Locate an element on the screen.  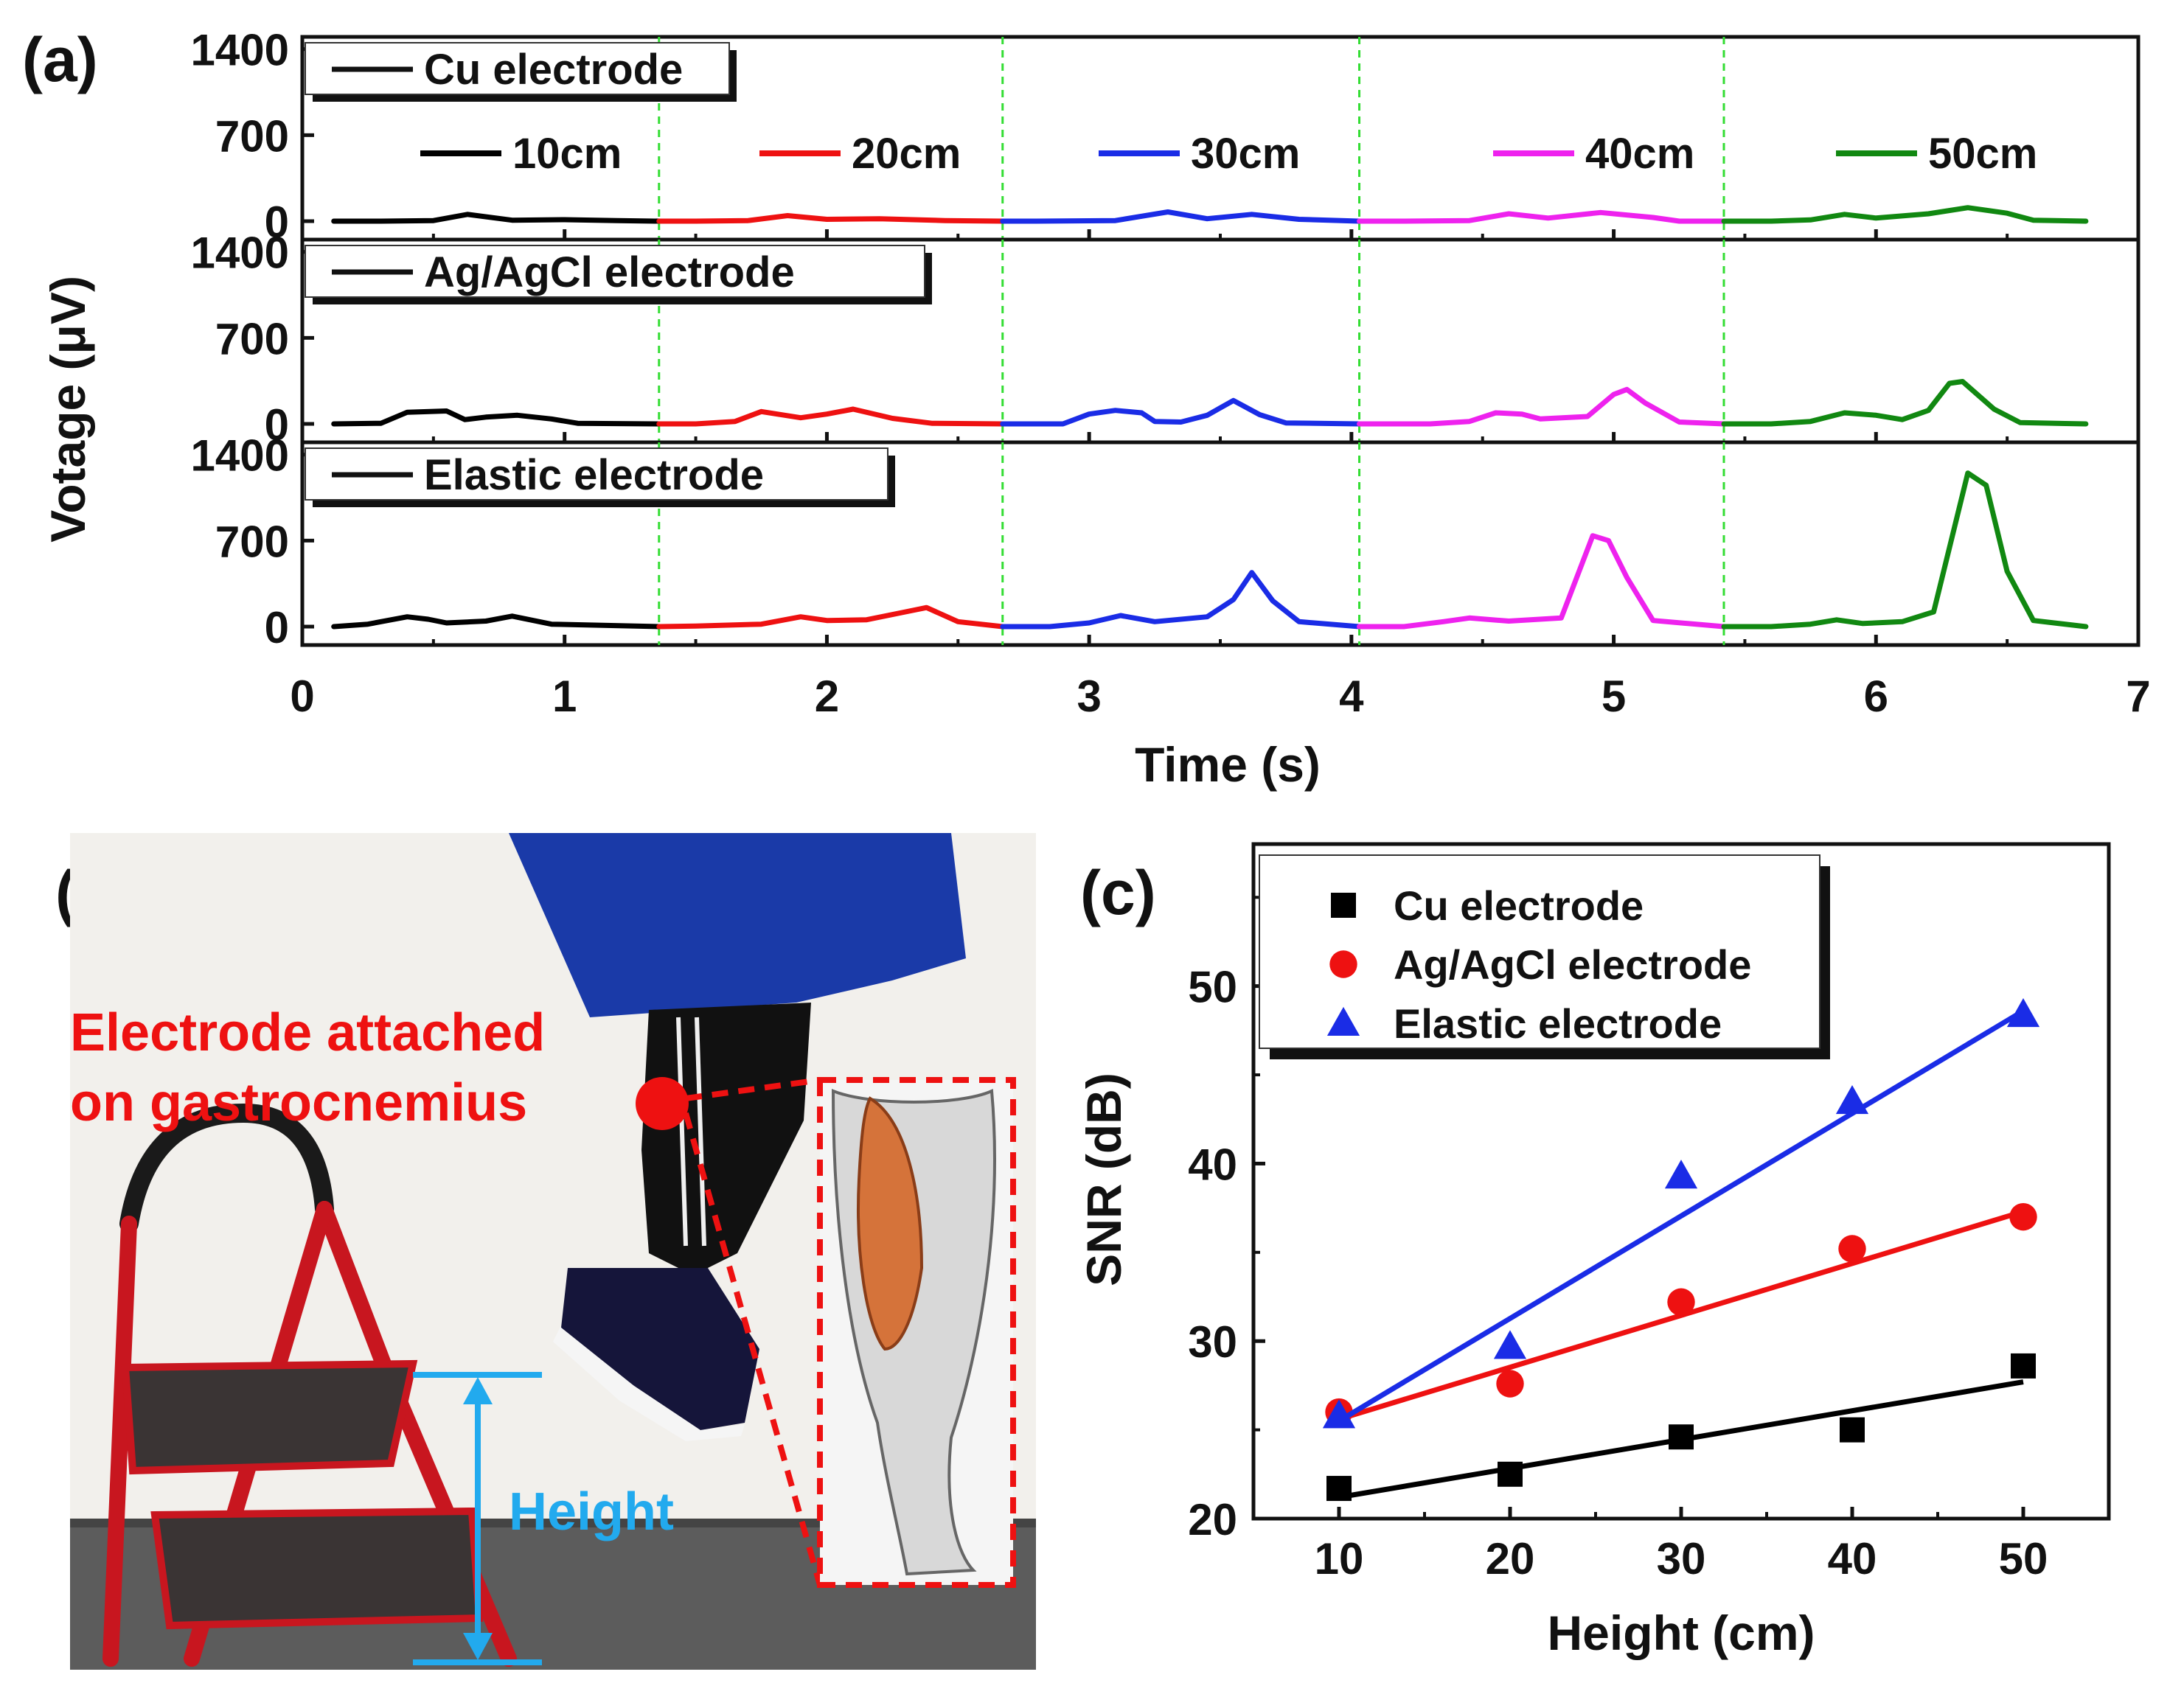
x-tick-label: 3 is located at coordinates (1089, 696).